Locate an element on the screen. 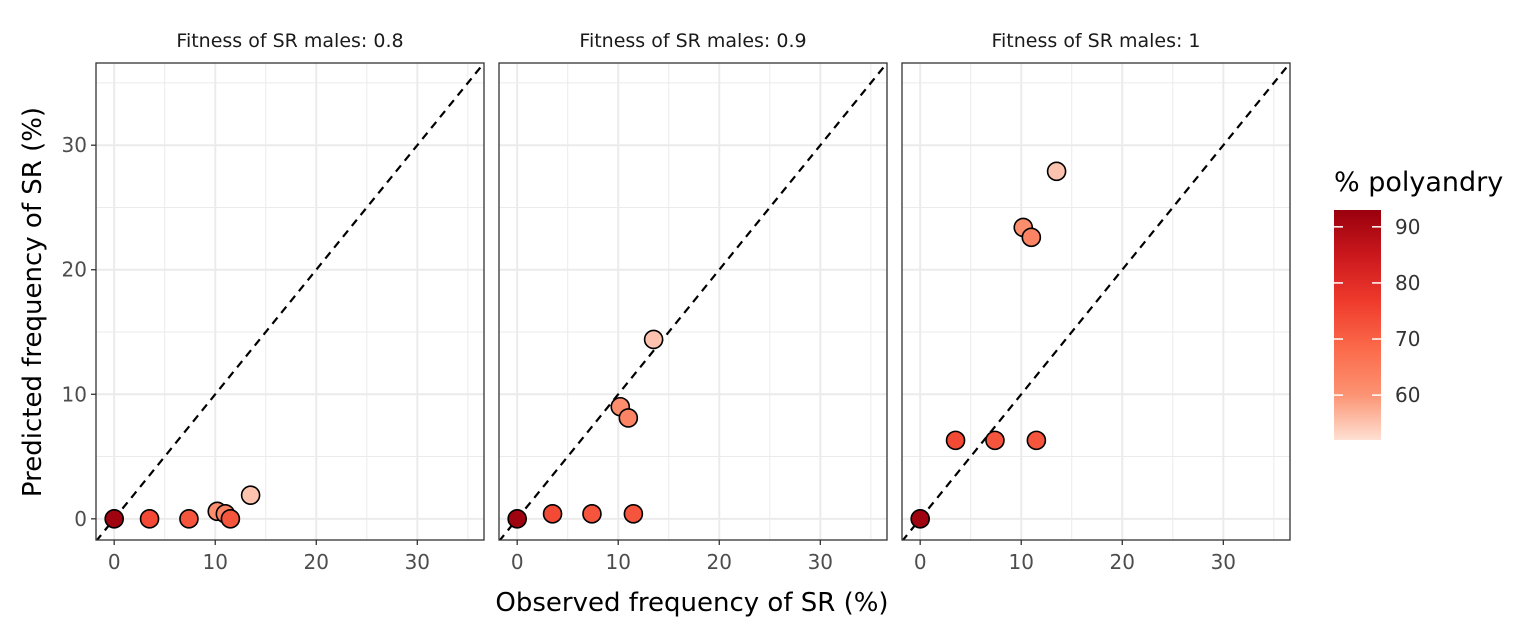 This screenshot has width=1536, height=633. color-legend: % polyandry 60 70 80 90 is located at coordinates (1418, 303).